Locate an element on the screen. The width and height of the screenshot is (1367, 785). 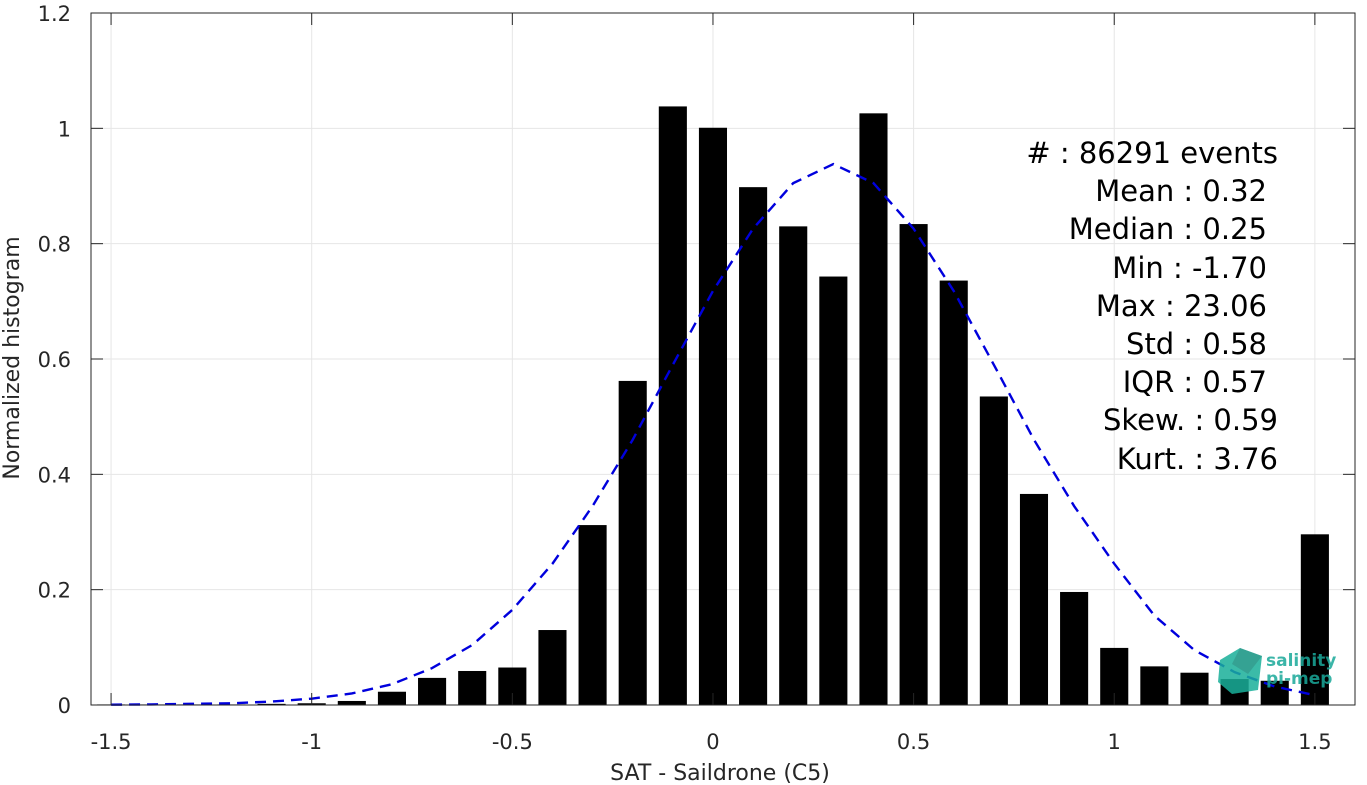
stats-mean: Mean : 0.32 is located at coordinates (1181, 191).